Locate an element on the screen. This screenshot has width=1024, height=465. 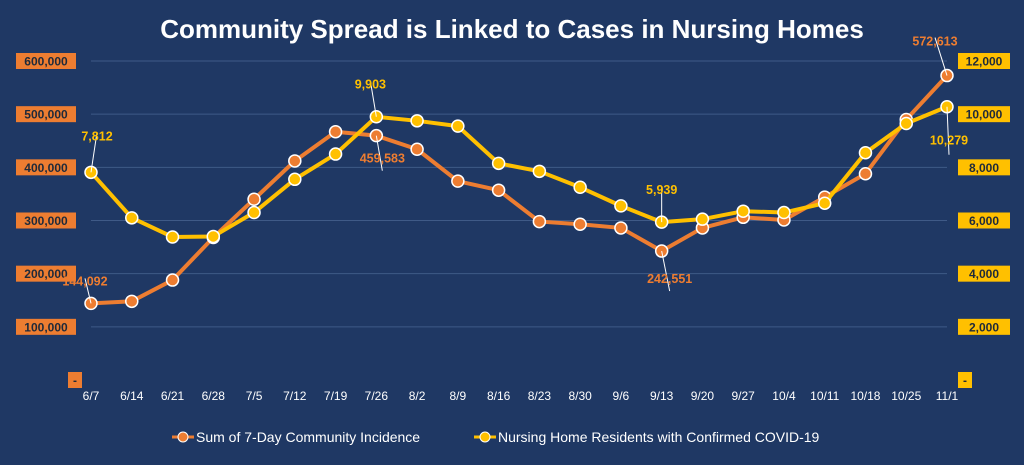
right-tick-label: - is located at coordinates (965, 381).